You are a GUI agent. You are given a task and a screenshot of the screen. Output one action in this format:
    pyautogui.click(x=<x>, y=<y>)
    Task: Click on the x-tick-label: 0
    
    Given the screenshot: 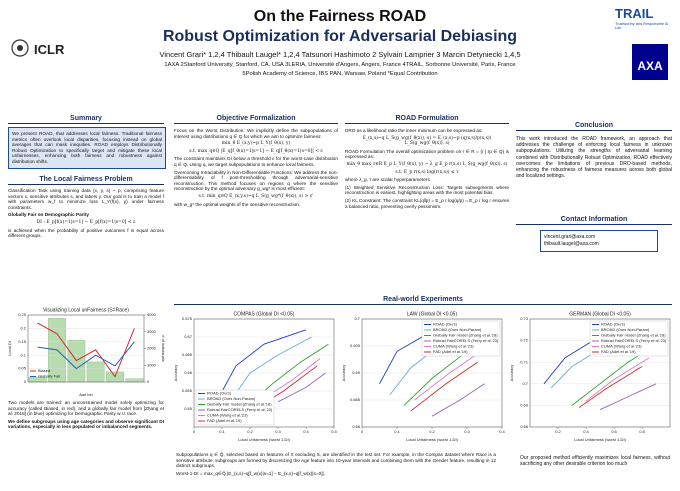 What is the action you would take?
    pyautogui.click(x=194, y=431)
    